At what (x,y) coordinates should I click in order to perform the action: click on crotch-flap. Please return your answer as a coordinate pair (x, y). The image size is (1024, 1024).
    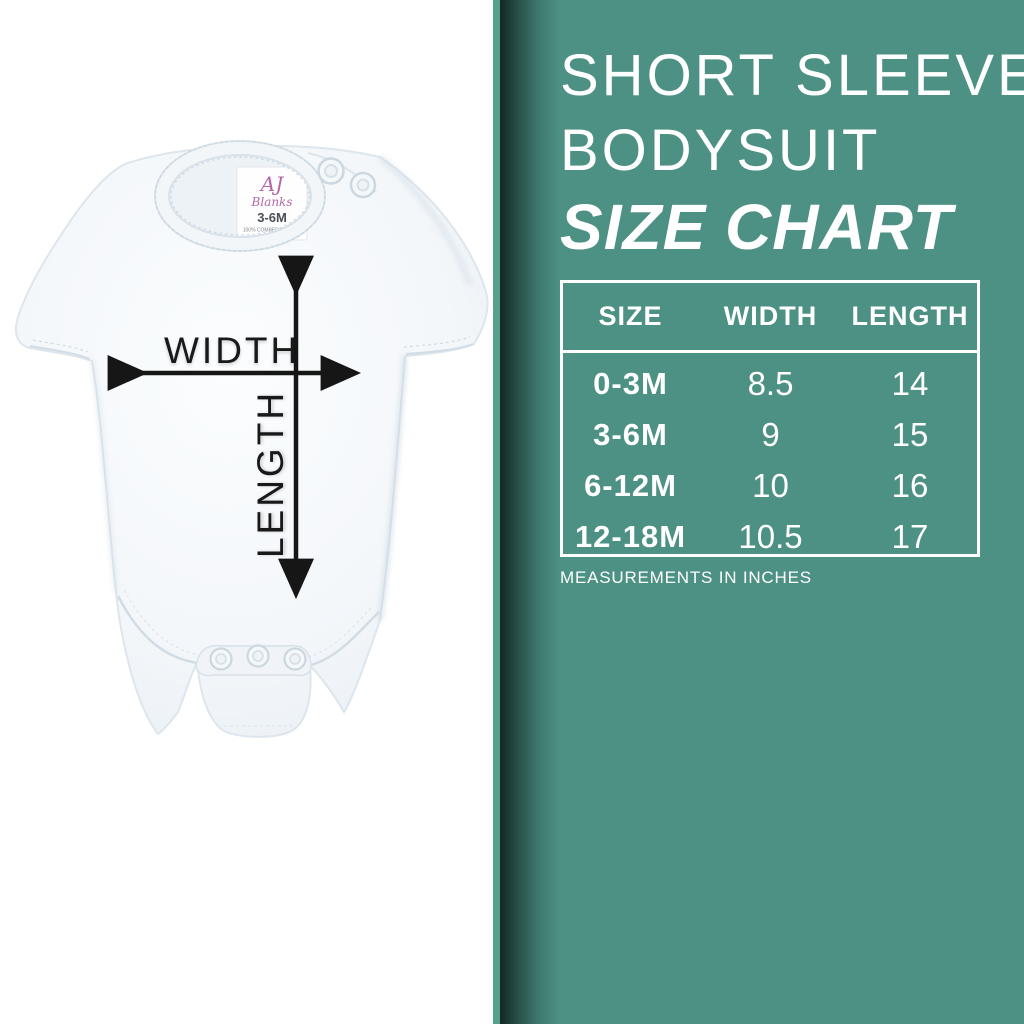
    Looking at the image, I should click on (253, 660).